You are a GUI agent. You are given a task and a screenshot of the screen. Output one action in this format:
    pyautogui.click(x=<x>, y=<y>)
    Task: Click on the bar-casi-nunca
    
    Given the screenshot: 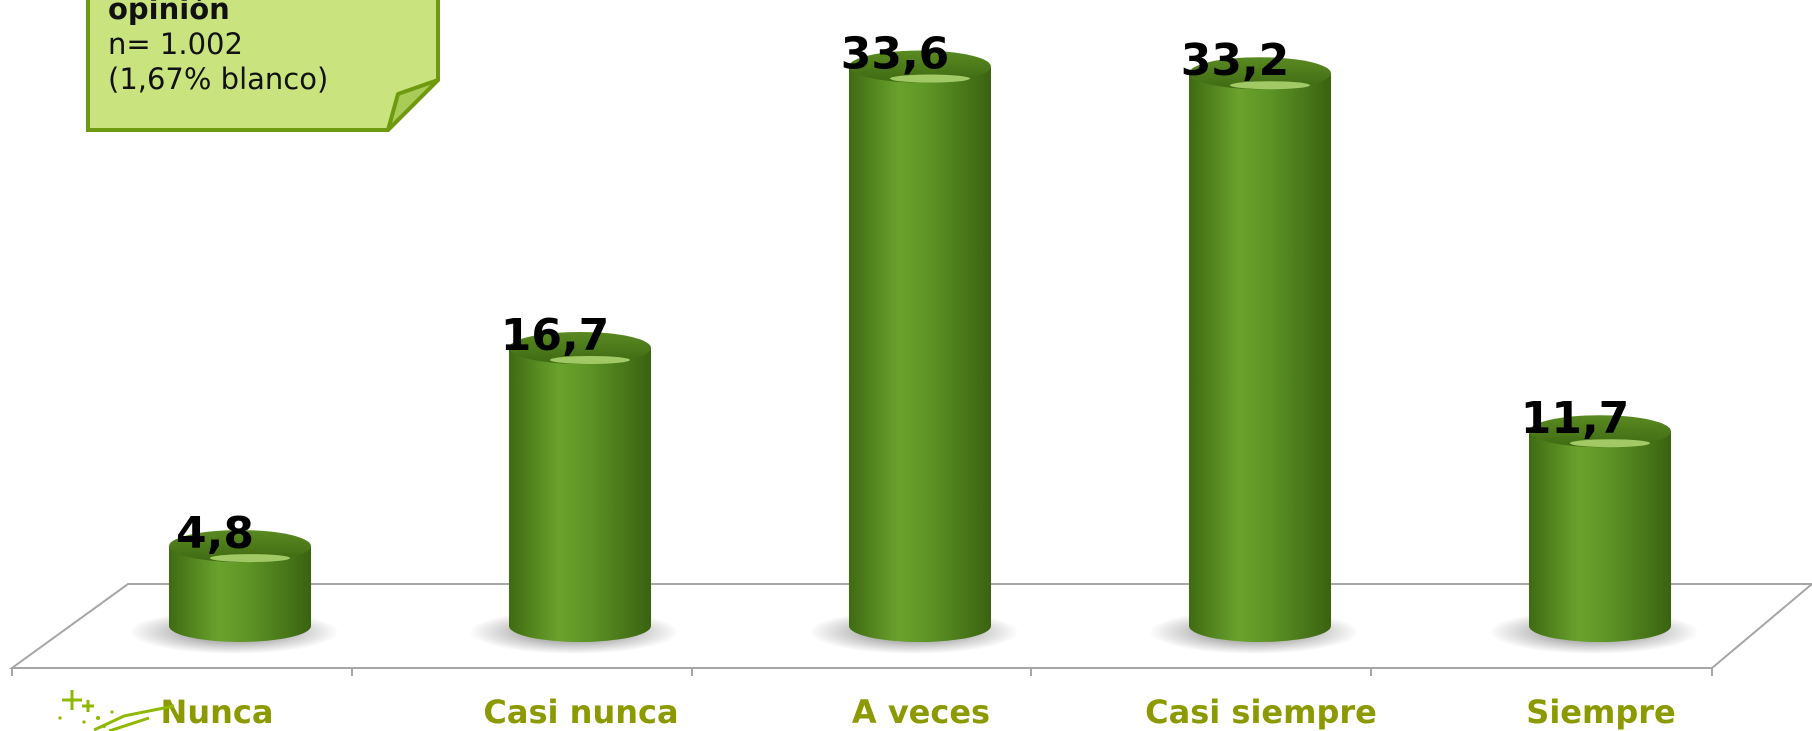 What is the action you would take?
    pyautogui.click(x=574, y=492)
    